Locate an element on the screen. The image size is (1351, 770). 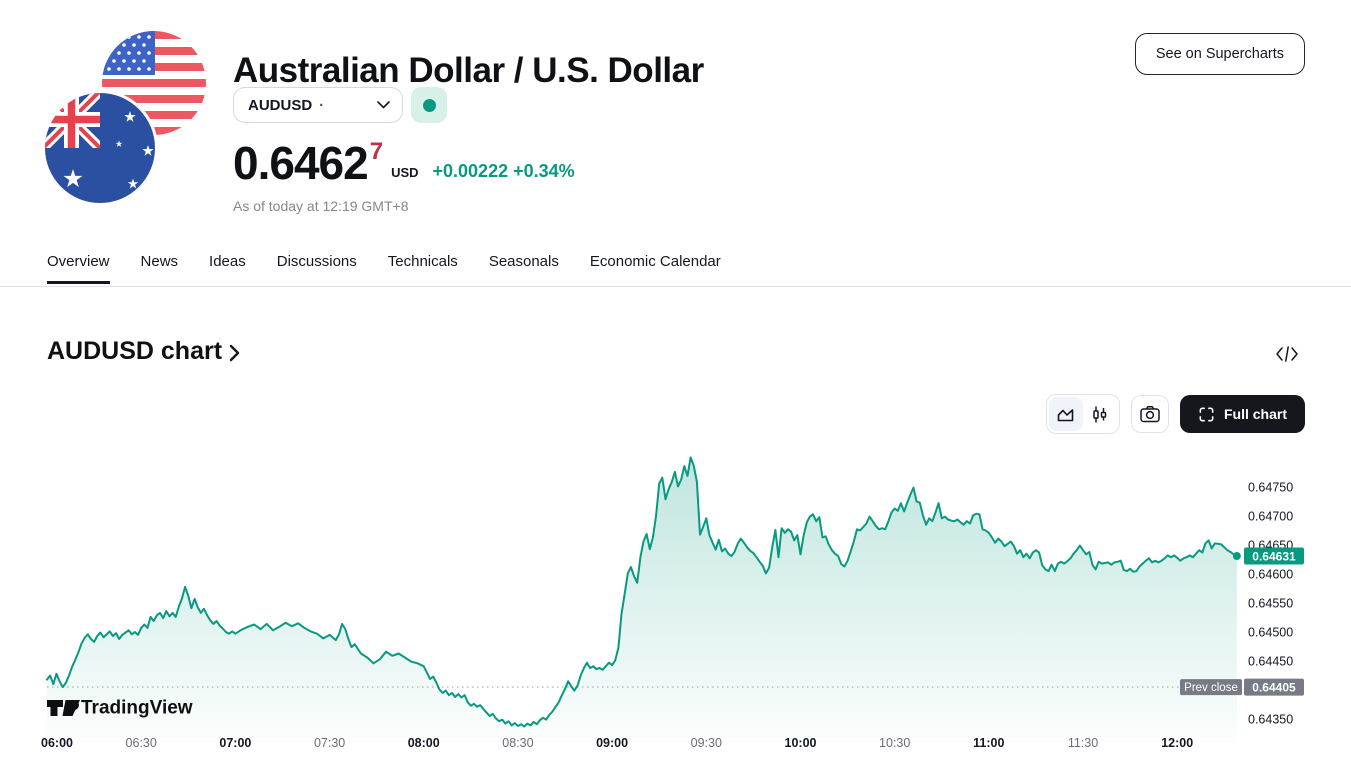
fullscreen-icon is located at coordinates (1206, 414).